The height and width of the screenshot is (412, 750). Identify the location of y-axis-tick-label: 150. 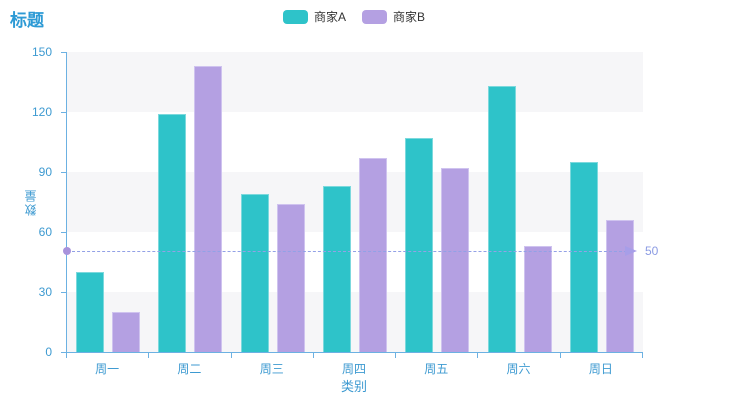
(41, 52).